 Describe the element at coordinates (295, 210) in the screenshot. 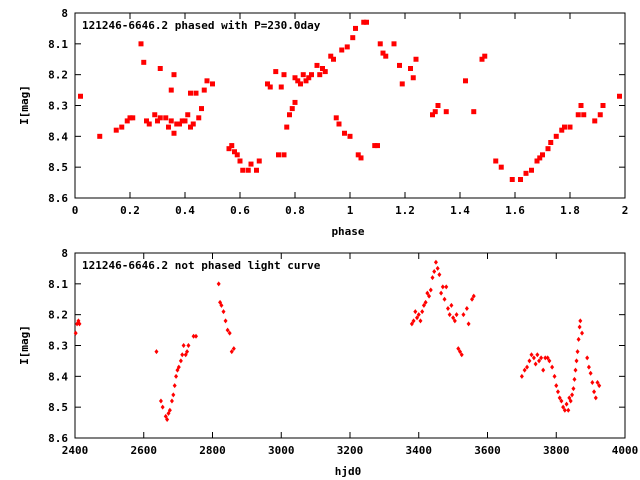

I see `phased-x-tick-label: 0.8` at that location.